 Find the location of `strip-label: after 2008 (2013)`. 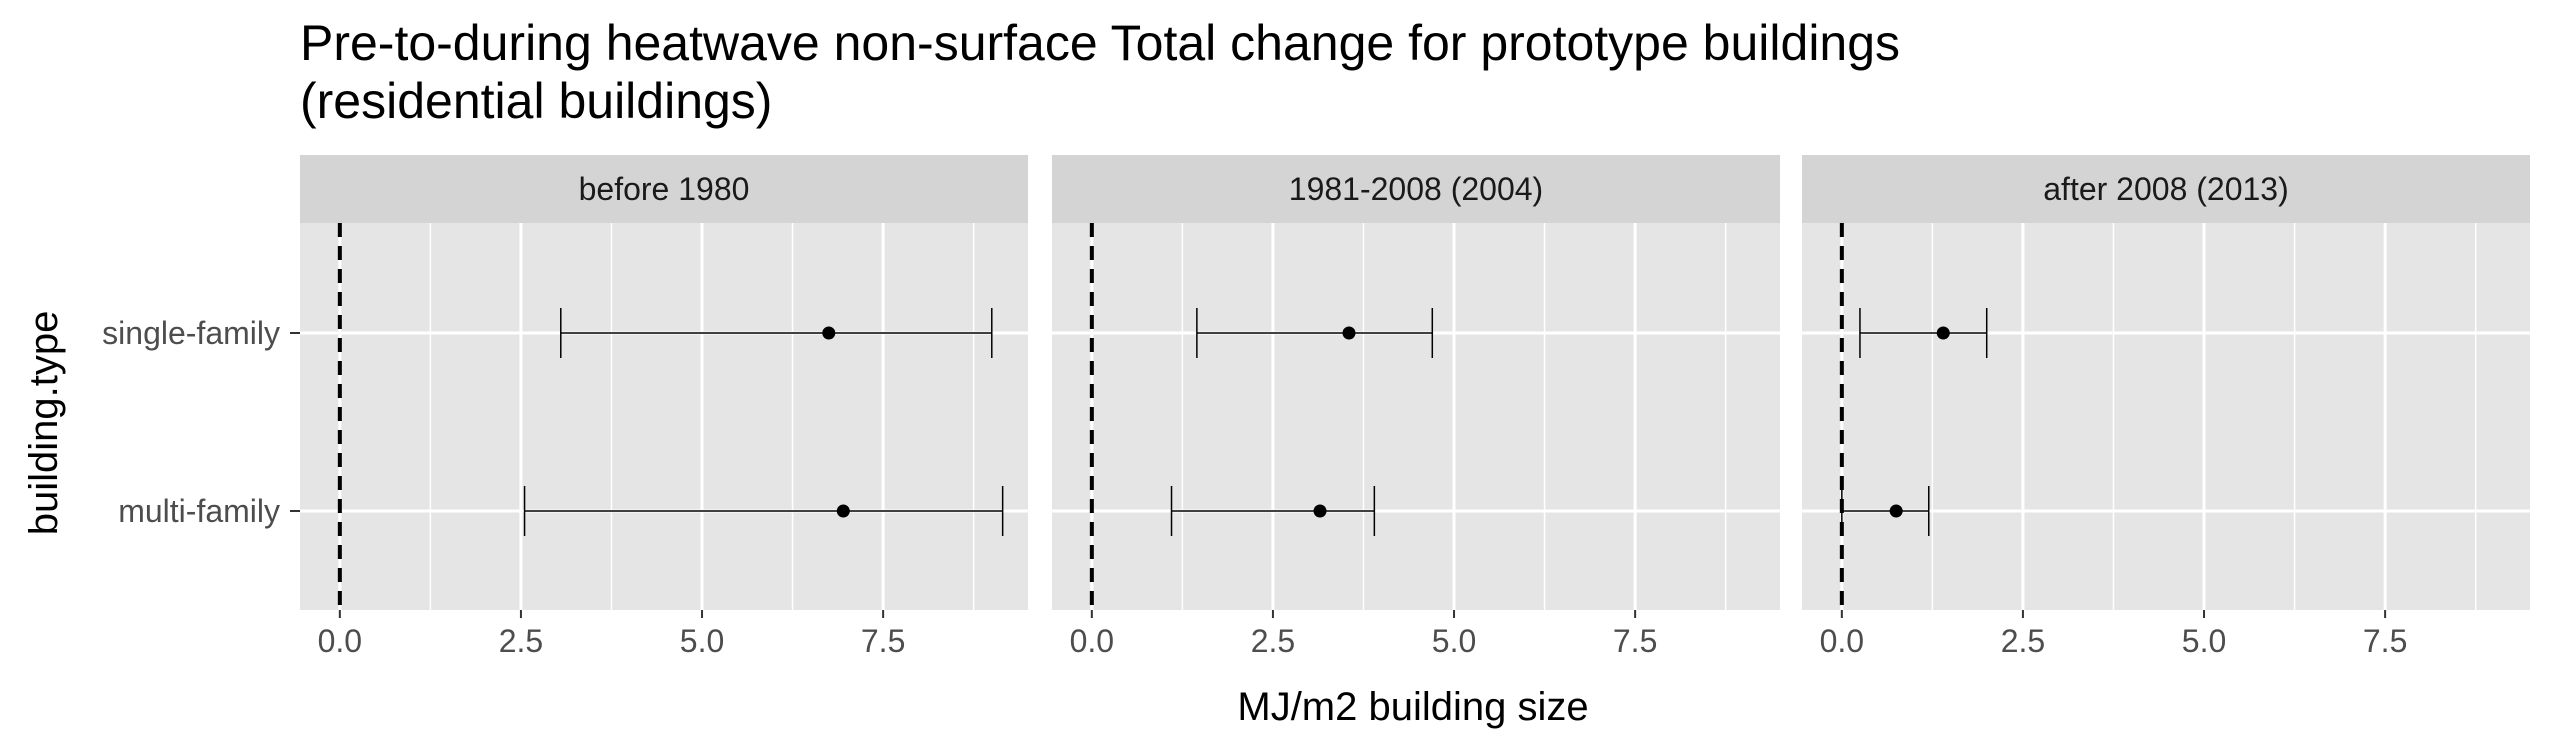

strip-label: after 2008 (2013) is located at coordinates (2166, 189).